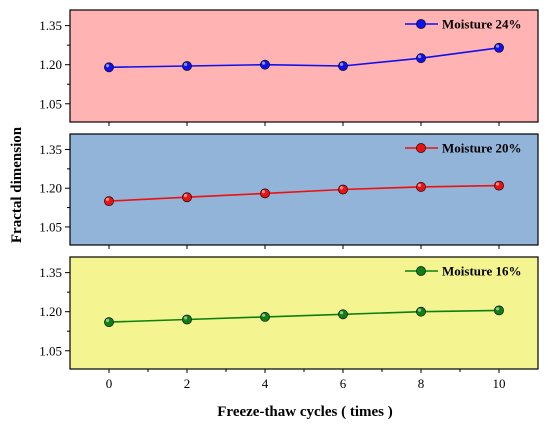 The image size is (550, 428). What do you see at coordinates (482, 24) in the screenshot?
I see `legend-label: Moisture 24%` at bounding box center [482, 24].